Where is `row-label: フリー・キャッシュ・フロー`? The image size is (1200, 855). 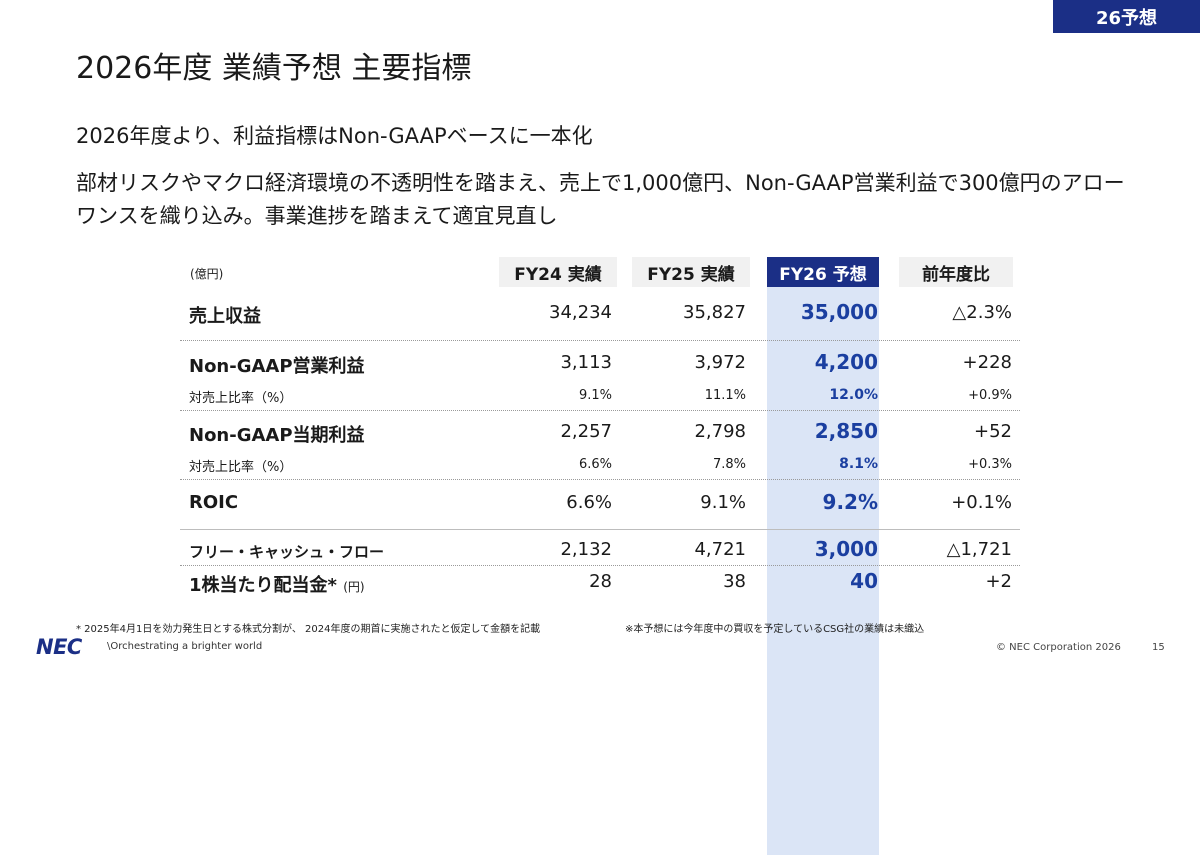
row-label: フリー・キャッシュ・フロー is located at coordinates (287, 552).